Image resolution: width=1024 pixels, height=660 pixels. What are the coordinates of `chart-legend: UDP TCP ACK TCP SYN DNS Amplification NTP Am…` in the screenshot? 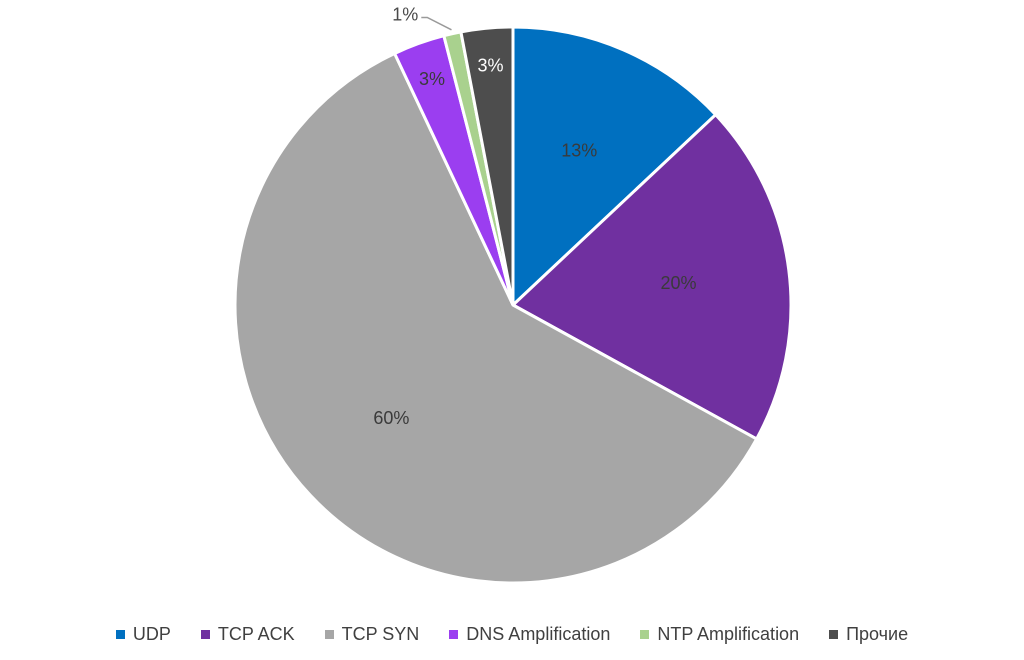 It's located at (512, 634).